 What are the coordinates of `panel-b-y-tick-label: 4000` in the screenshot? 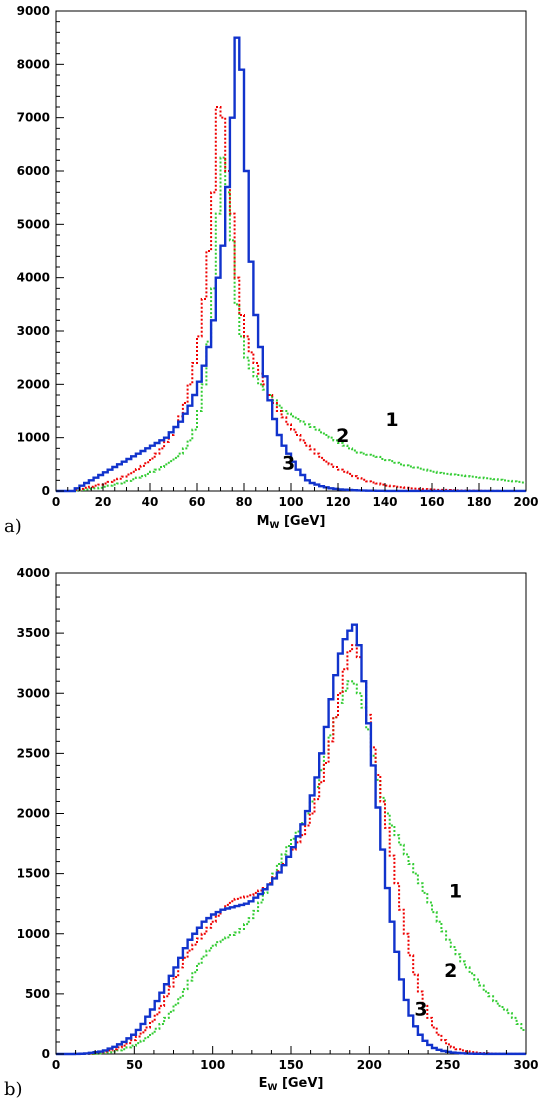 It's located at (33, 573).